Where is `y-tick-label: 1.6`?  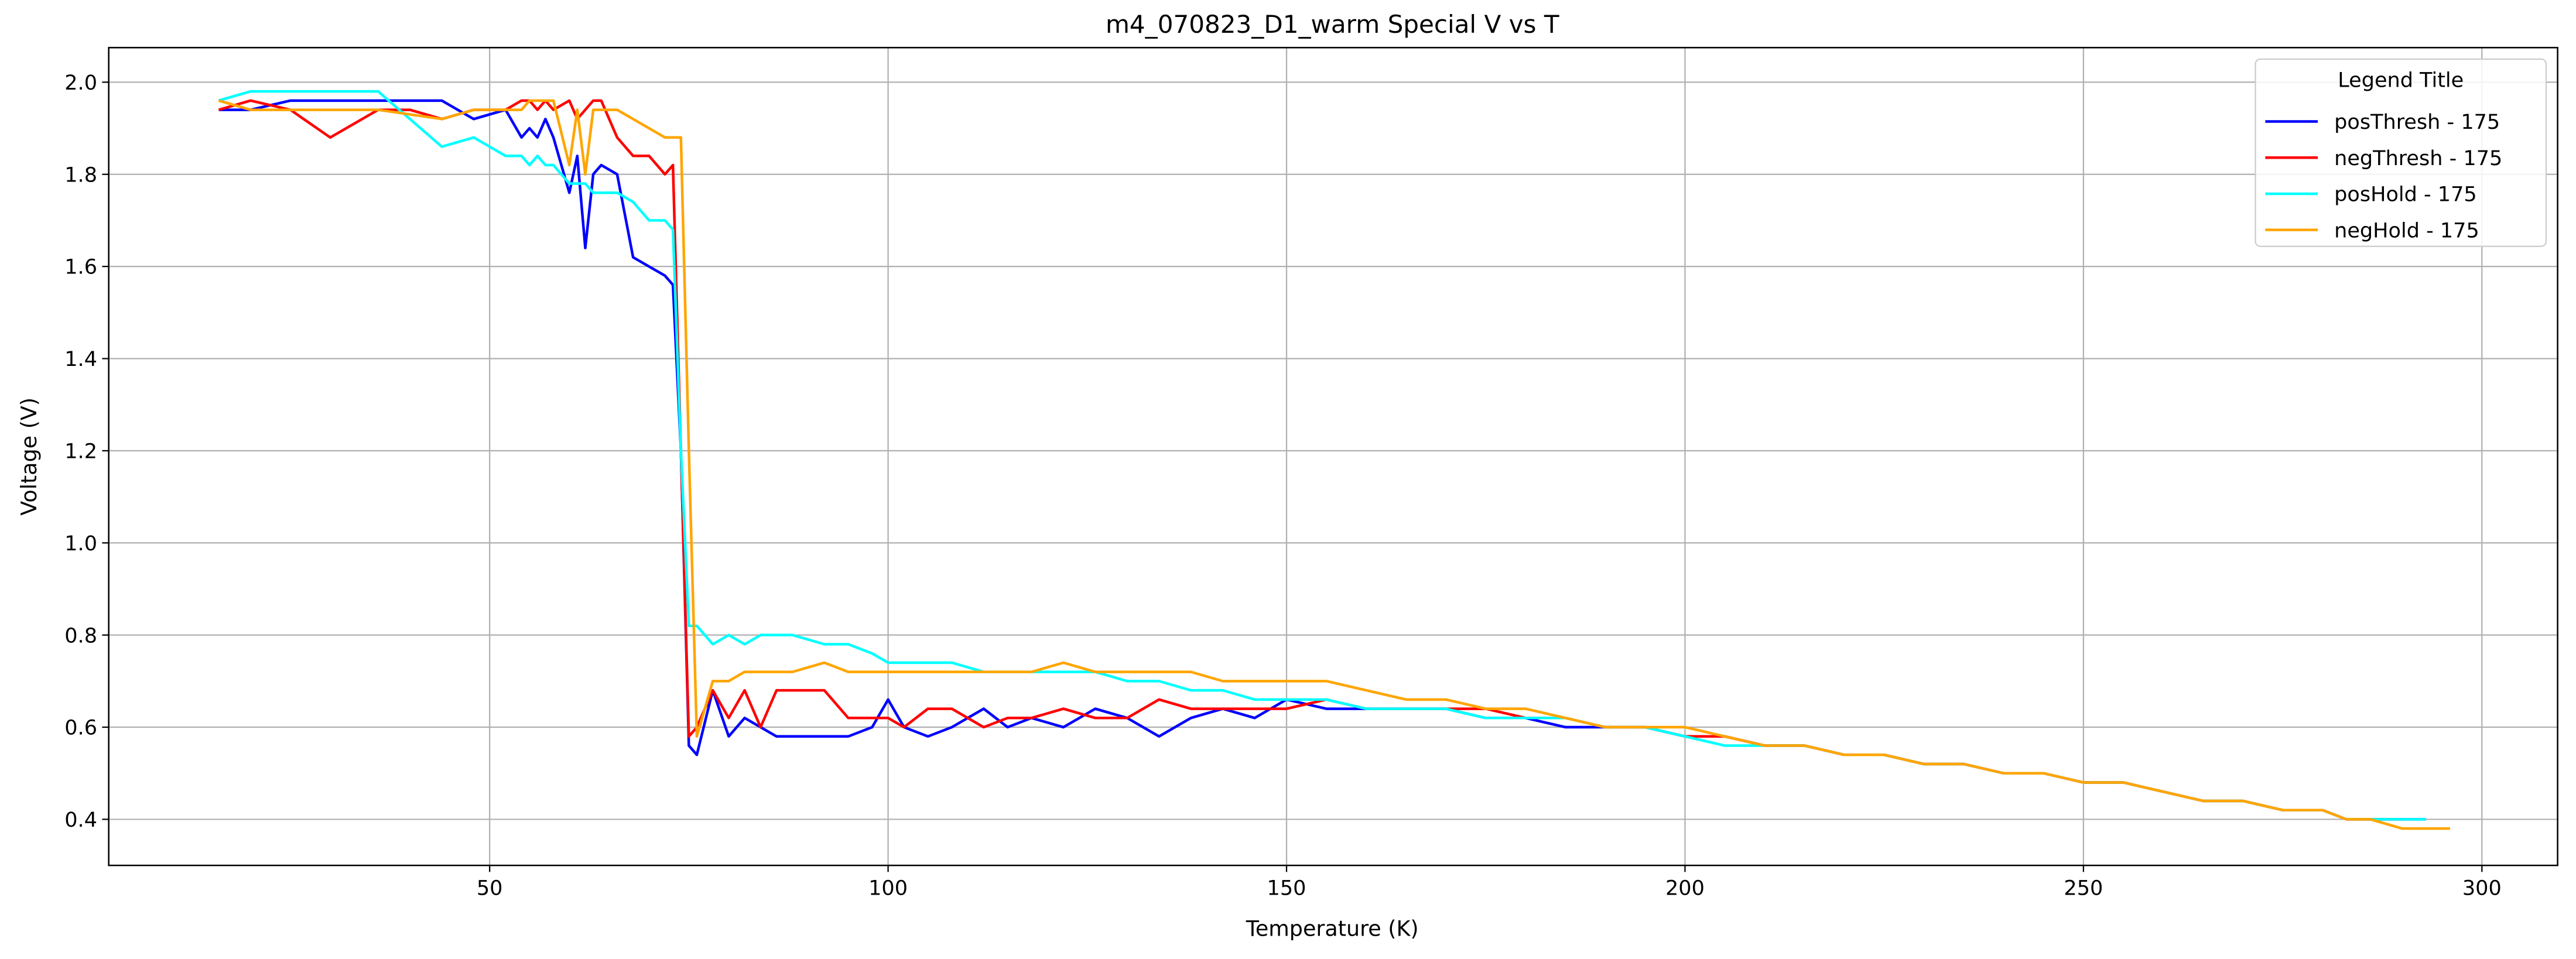
y-tick-label: 1.6 is located at coordinates (81, 267).